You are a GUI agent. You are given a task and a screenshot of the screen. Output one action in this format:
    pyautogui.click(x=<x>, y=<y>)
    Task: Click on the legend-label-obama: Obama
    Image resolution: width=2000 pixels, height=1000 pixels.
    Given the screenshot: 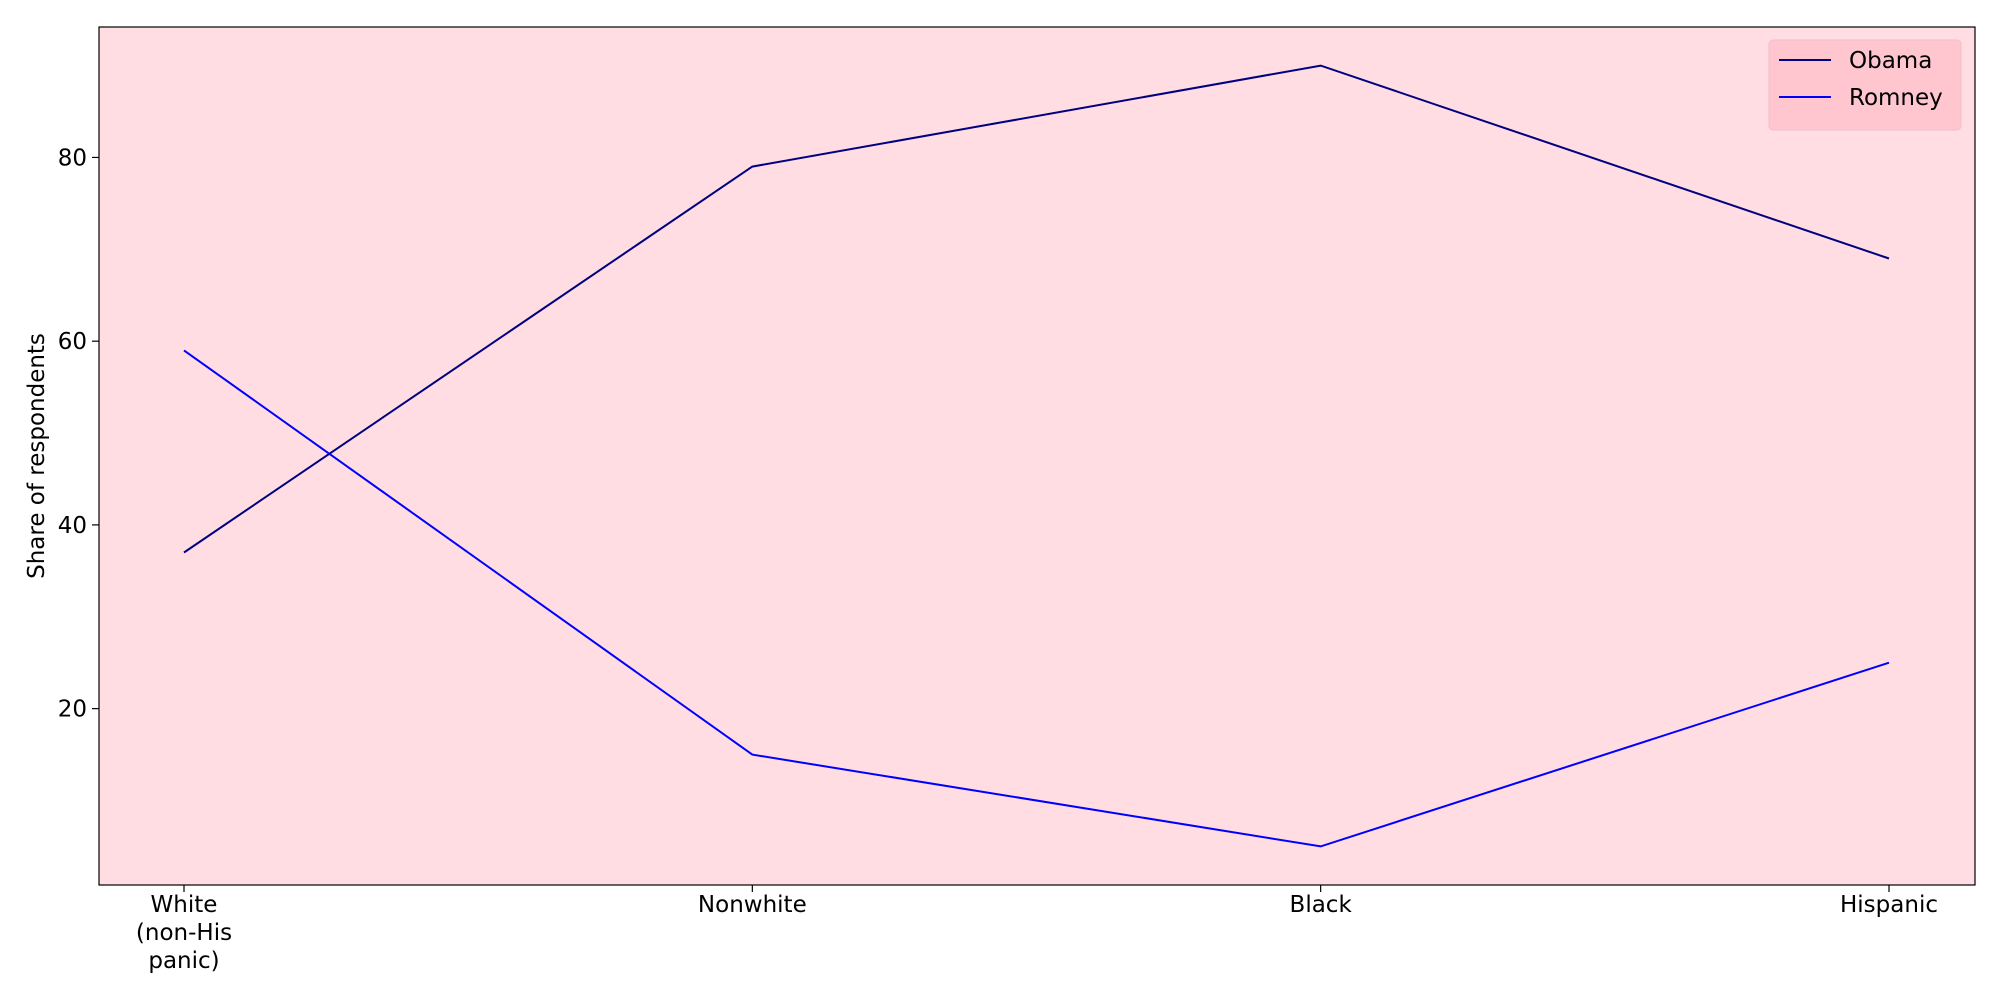 What is the action you would take?
    pyautogui.click(x=1890, y=61)
    